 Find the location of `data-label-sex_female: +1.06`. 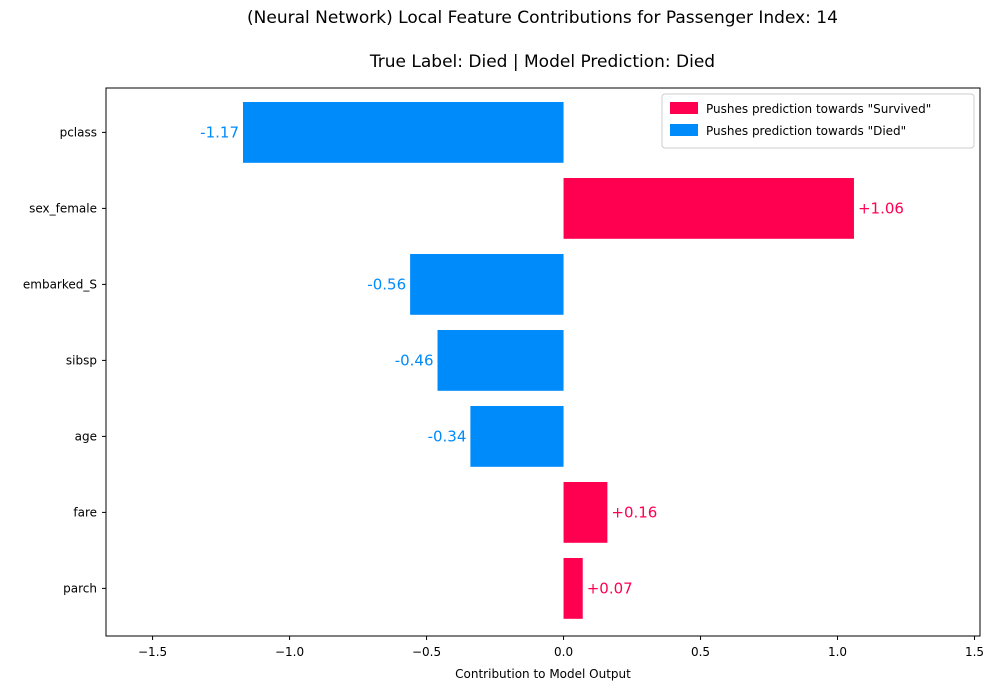

data-label-sex_female: +1.06 is located at coordinates (881, 208).